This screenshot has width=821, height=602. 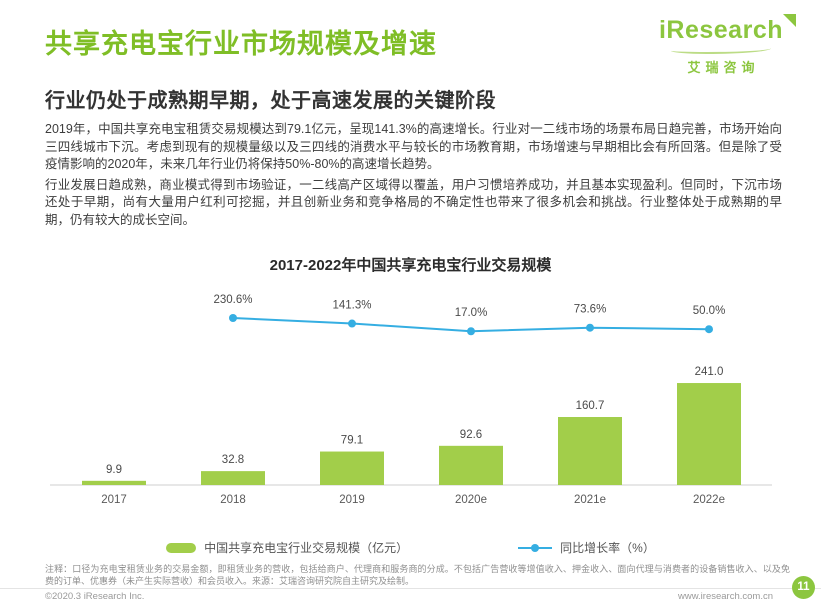 I want to click on growth-rate-label: 141.3%, so click(x=351, y=306).